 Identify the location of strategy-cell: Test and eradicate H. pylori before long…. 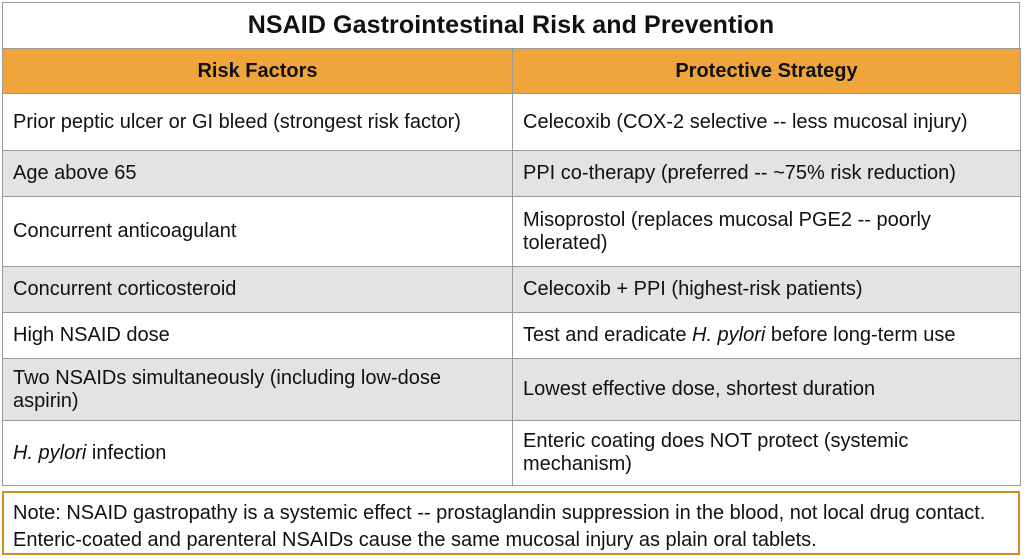
(766, 335).